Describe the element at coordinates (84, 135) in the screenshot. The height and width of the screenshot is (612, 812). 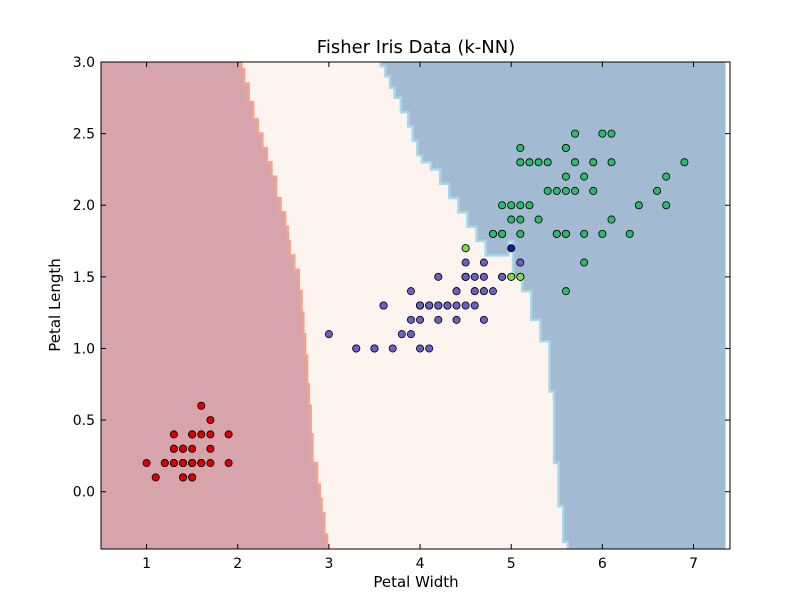
I see `y-tick-label: 2.5` at that location.